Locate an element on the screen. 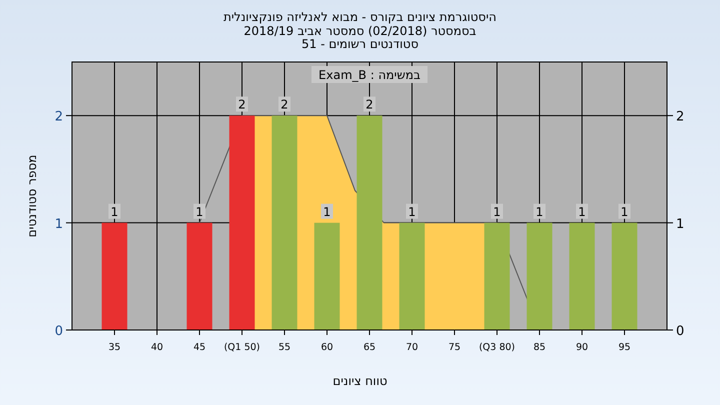  annotation: במשימה : Exam_B is located at coordinates (369, 75).